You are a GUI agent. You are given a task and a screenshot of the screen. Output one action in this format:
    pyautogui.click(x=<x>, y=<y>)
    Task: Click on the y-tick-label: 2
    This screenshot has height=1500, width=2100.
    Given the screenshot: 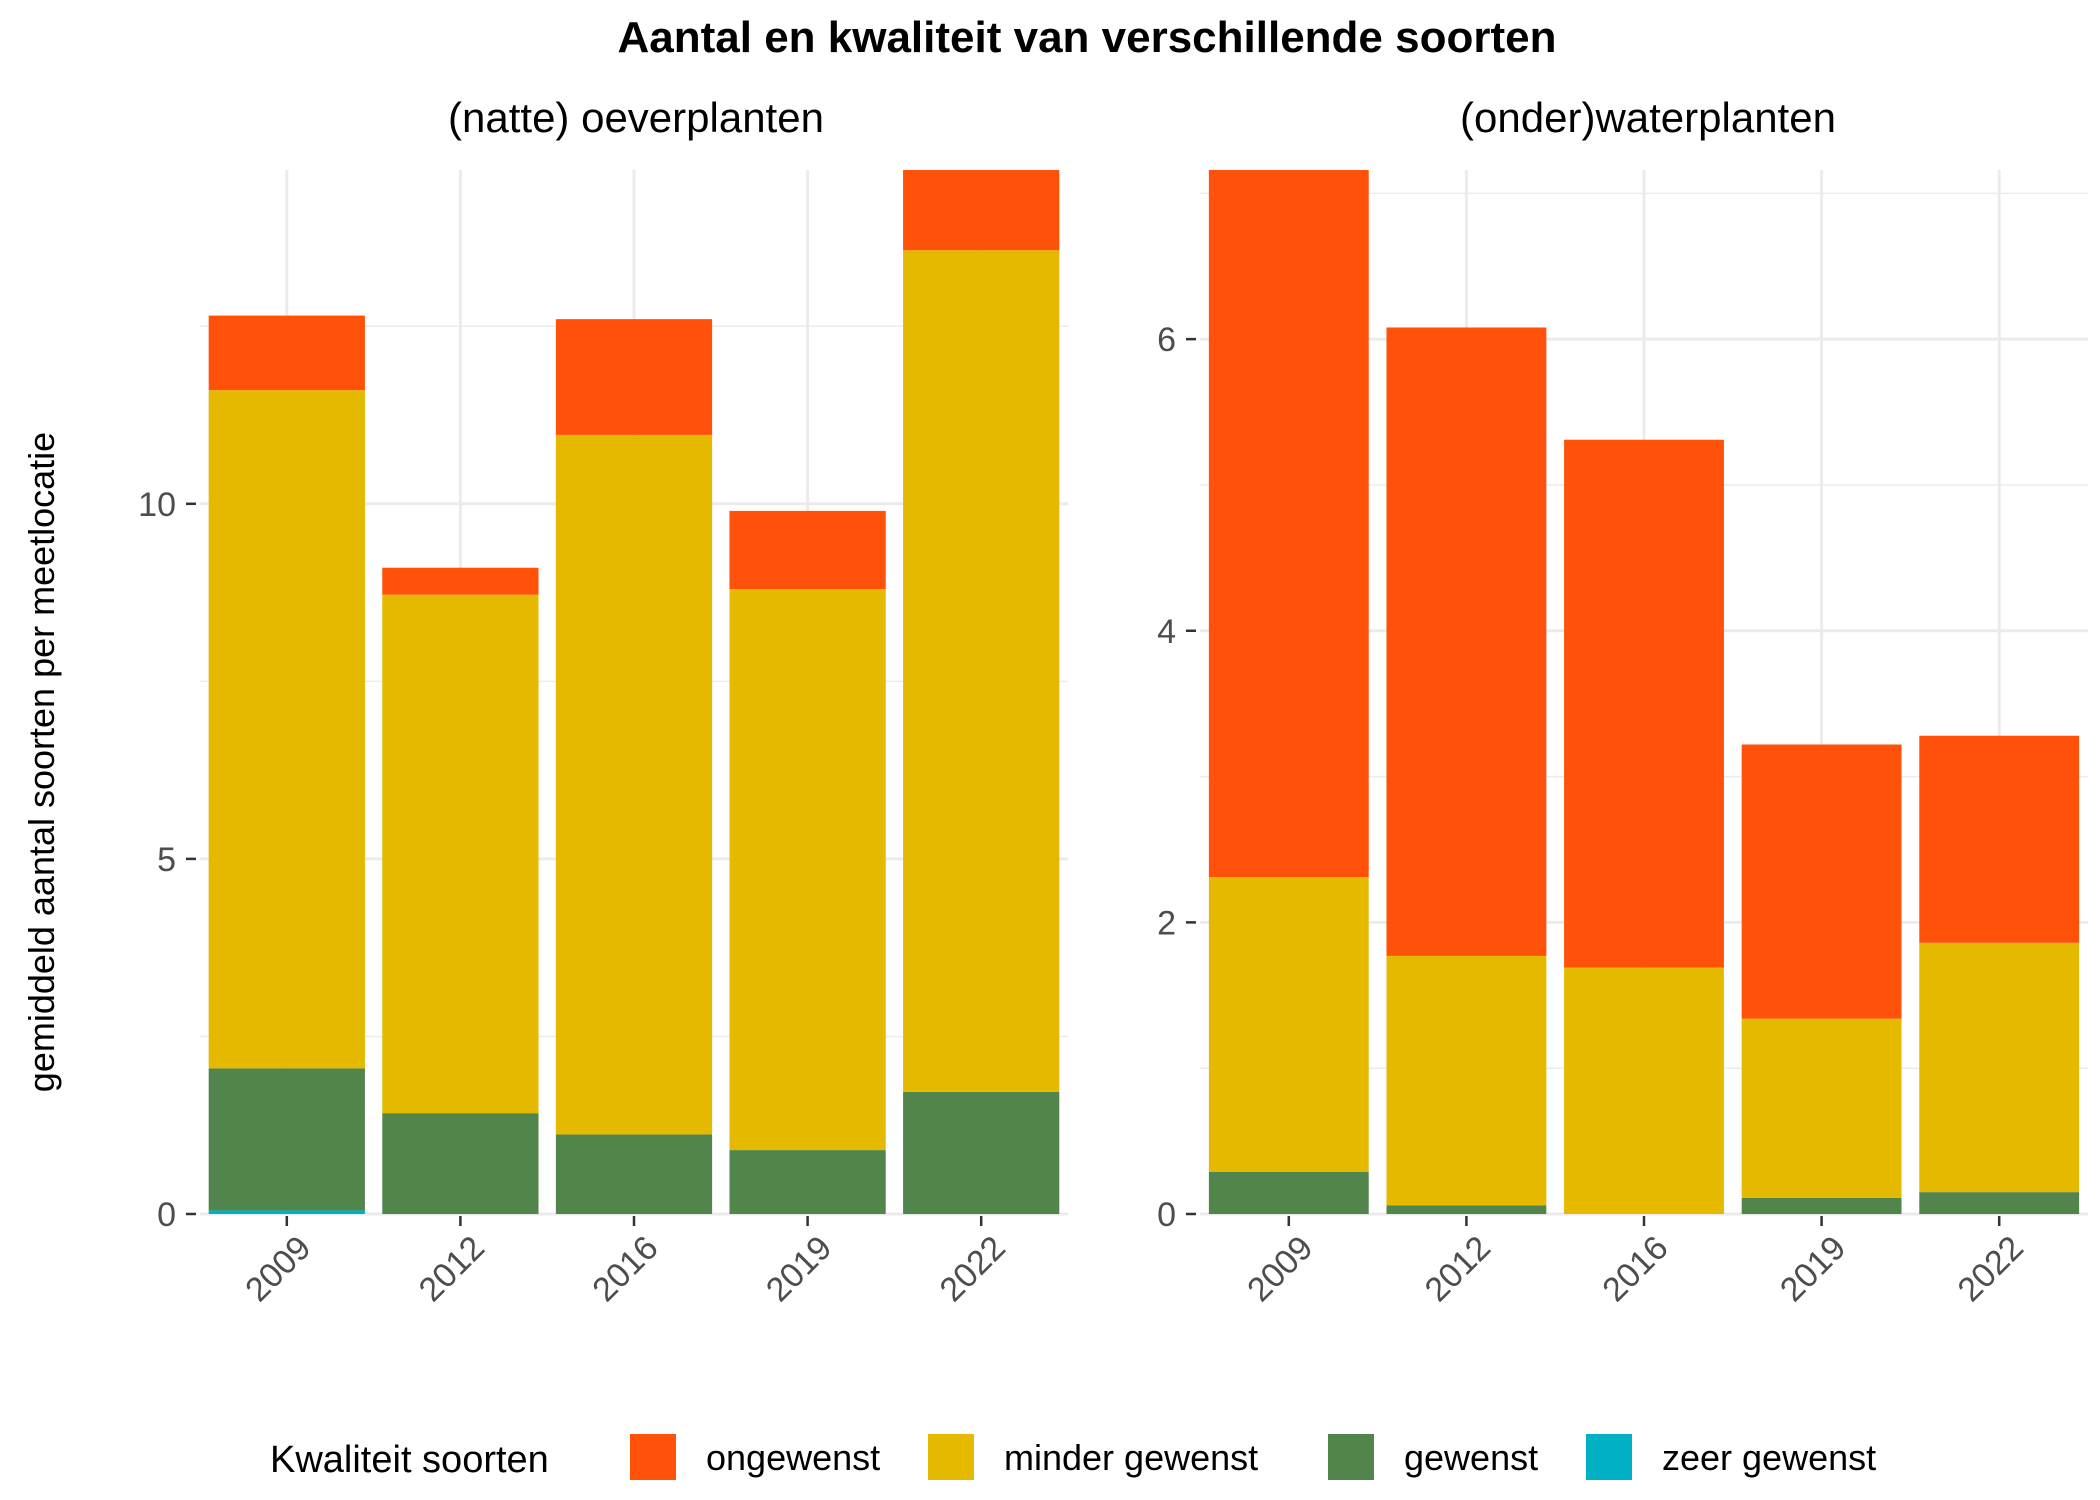 What is the action you would take?
    pyautogui.click(x=1166, y=923)
    